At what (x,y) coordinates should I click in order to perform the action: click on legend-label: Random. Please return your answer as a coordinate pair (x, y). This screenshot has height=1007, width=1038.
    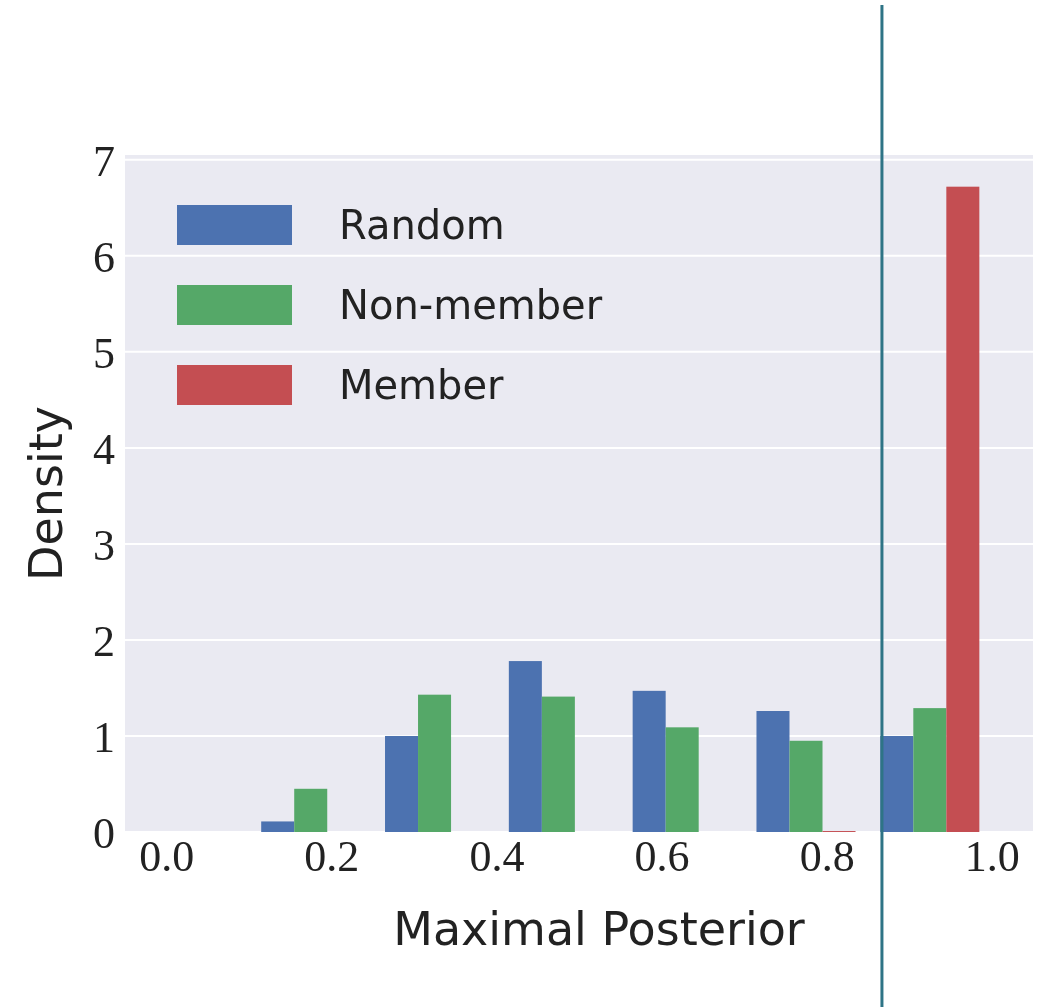
    Looking at the image, I should click on (422, 225).